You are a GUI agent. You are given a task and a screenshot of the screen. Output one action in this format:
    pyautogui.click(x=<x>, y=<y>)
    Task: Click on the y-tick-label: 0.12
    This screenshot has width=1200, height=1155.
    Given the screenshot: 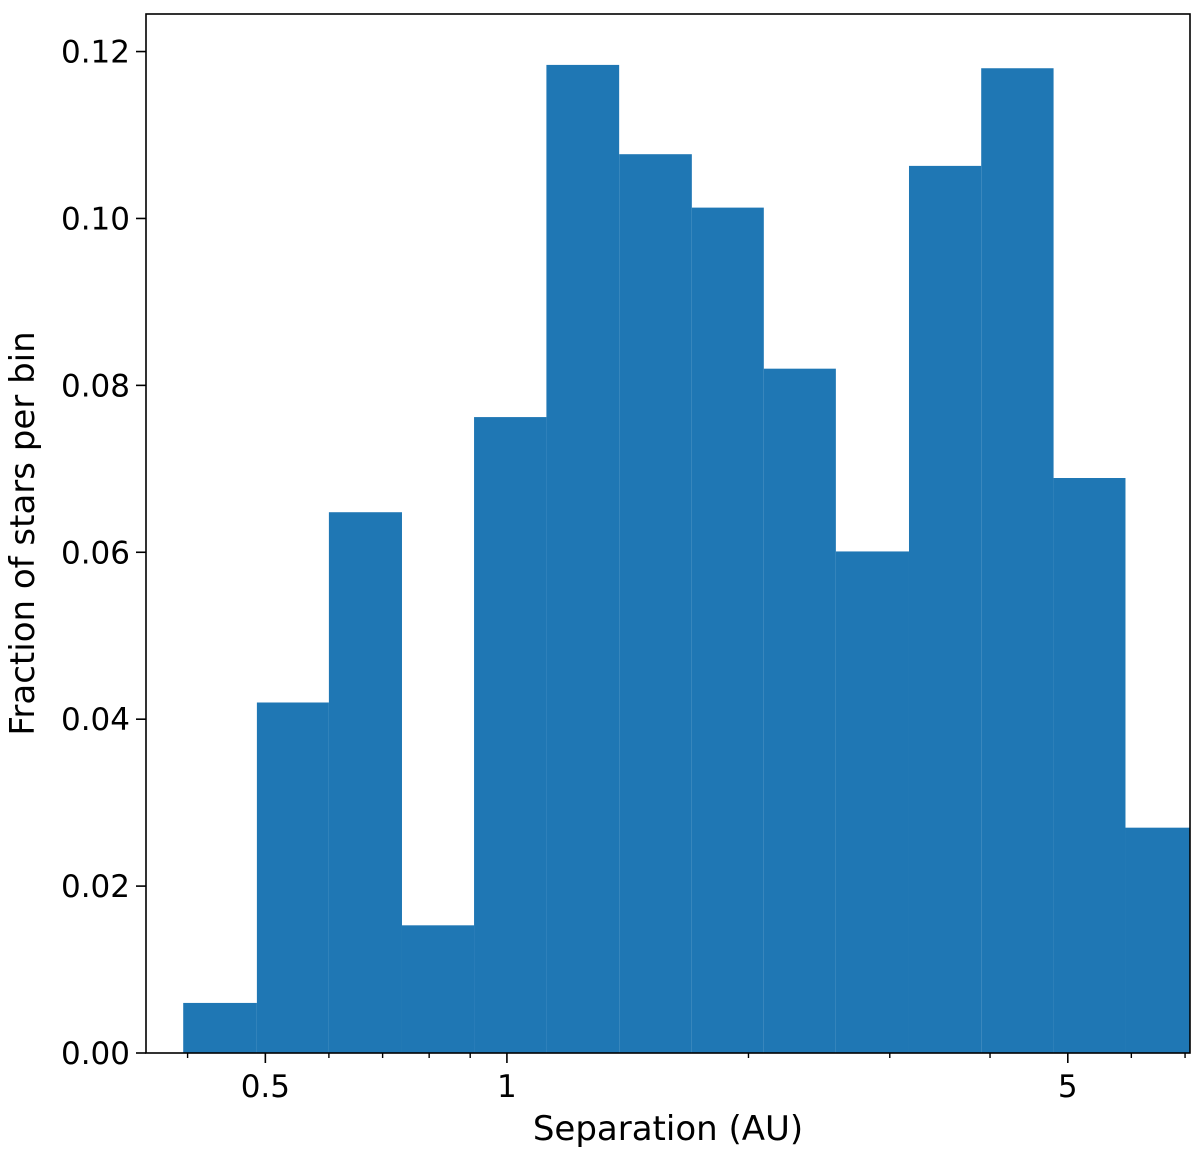 What is the action you would take?
    pyautogui.click(x=95, y=53)
    